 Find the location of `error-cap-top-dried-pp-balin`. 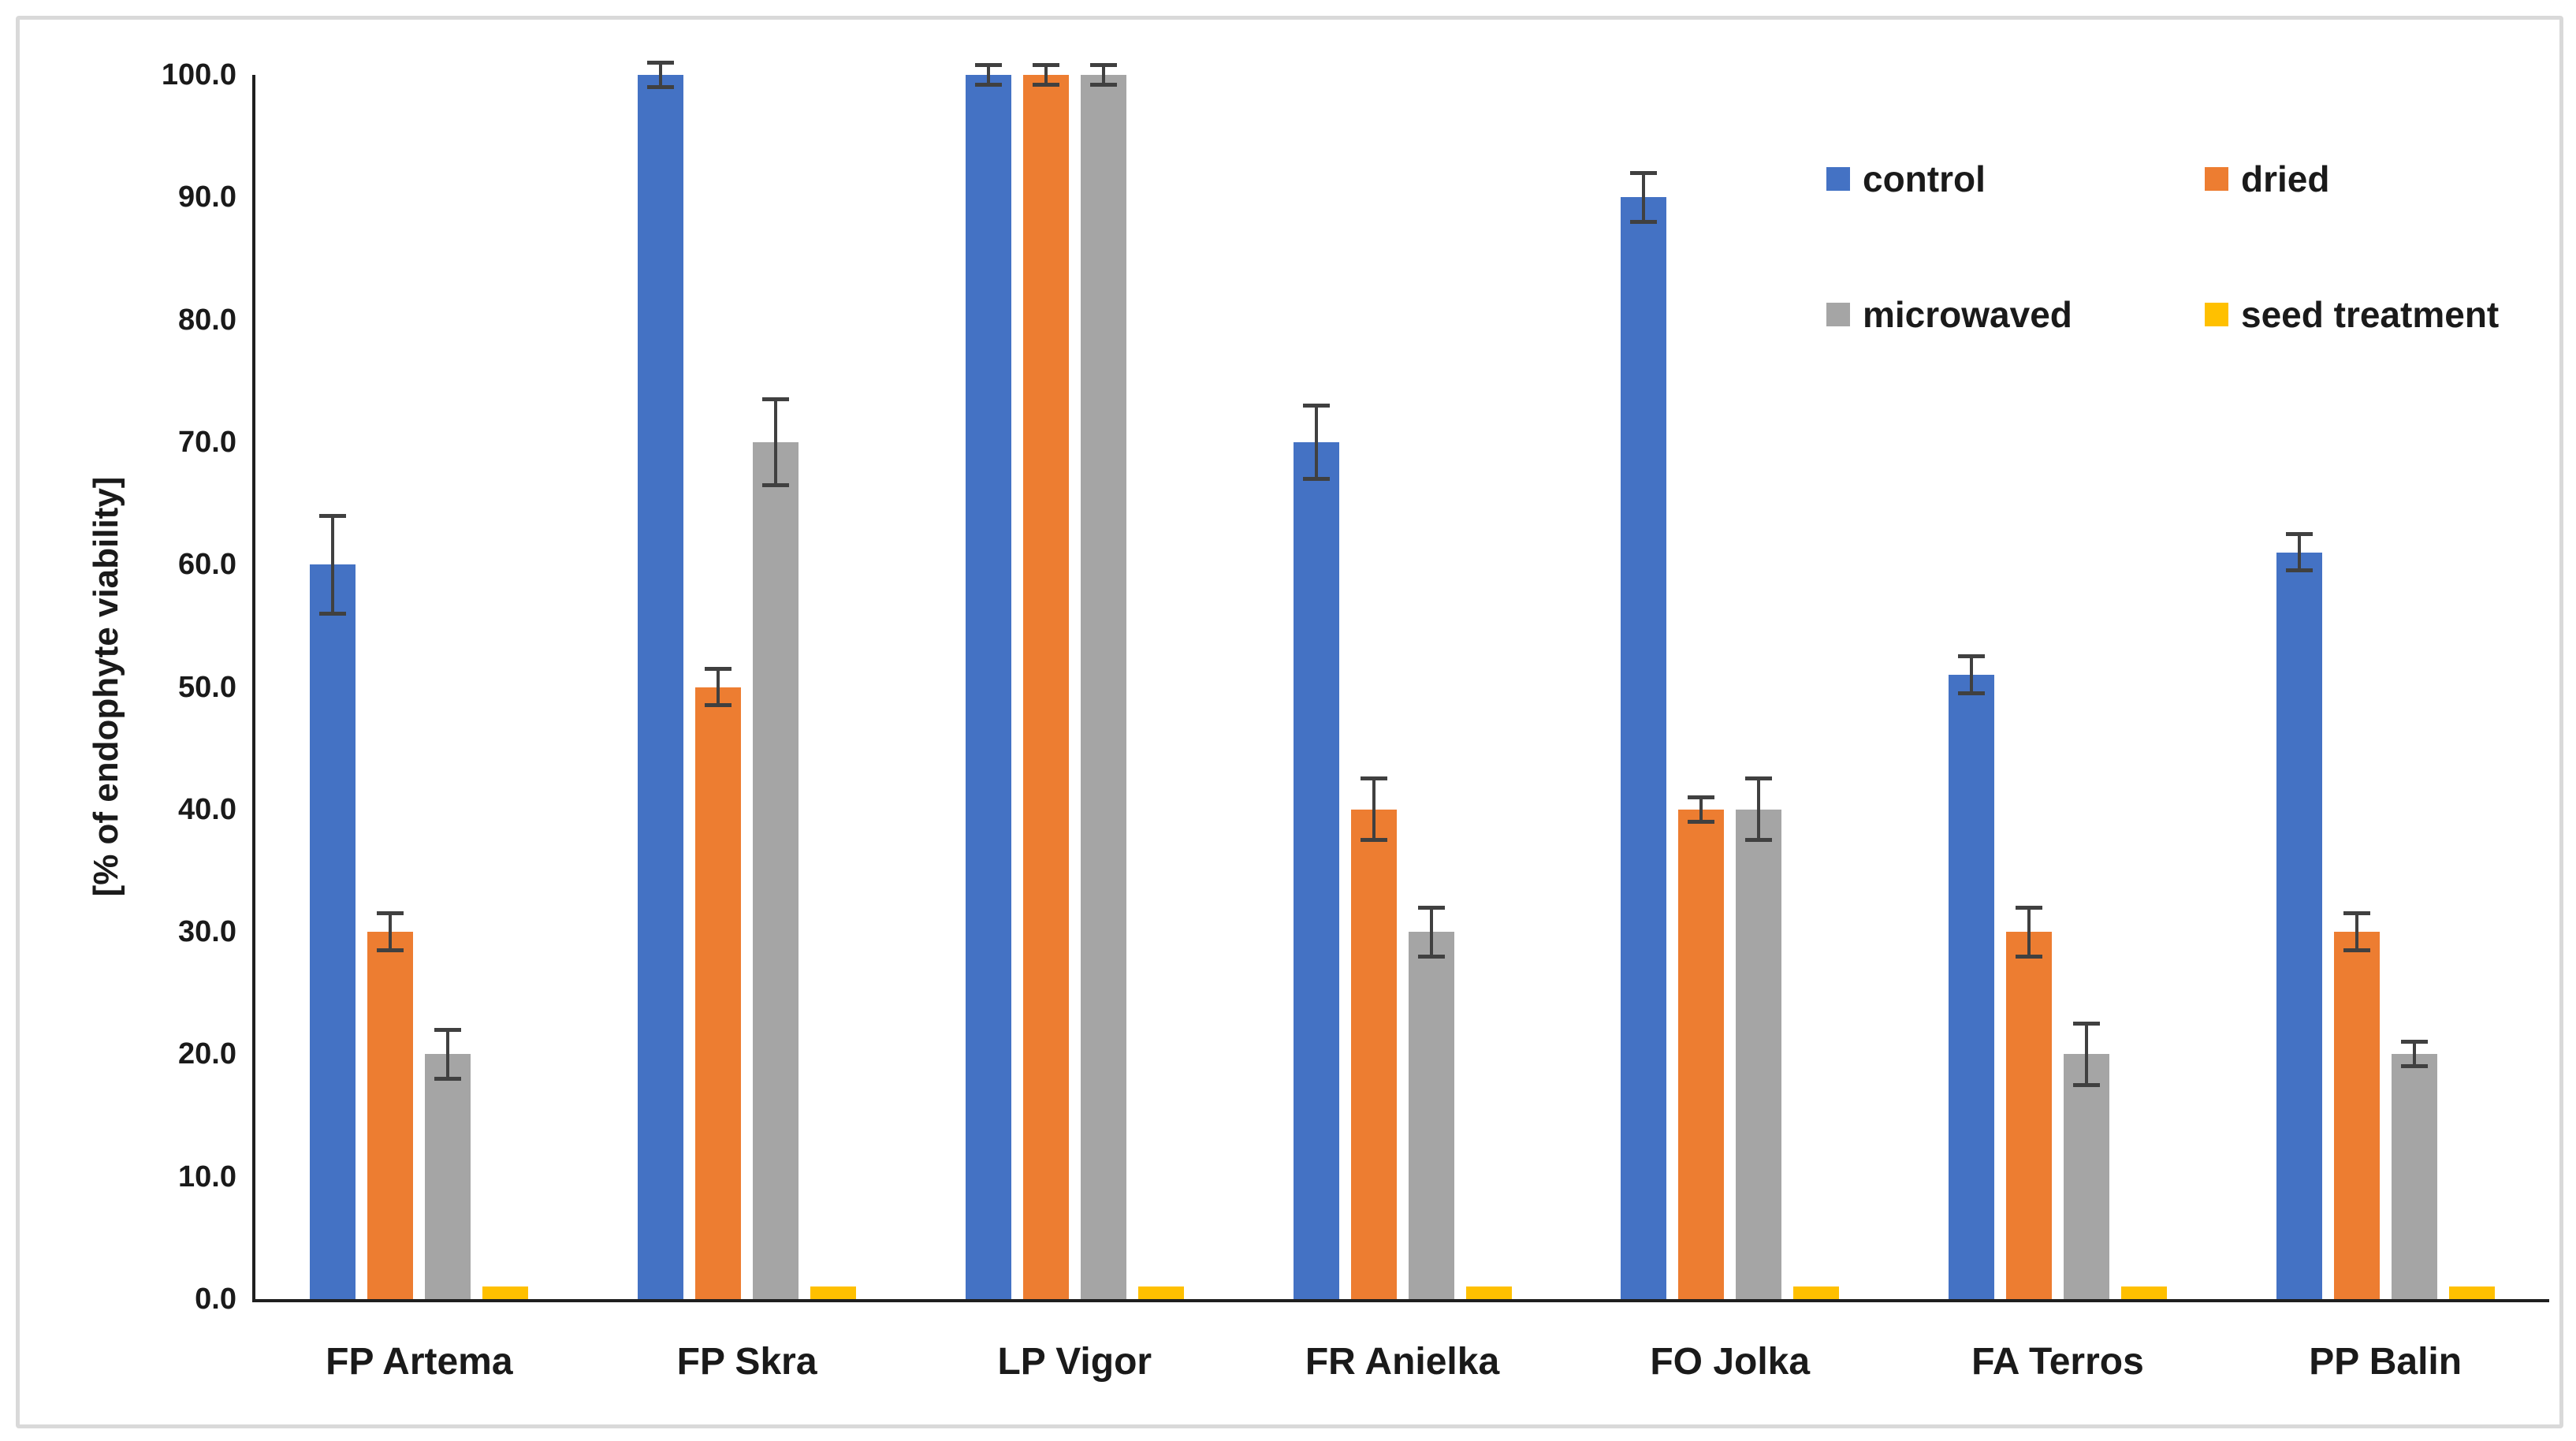

error-cap-top-dried-pp-balin is located at coordinates (2356, 913).